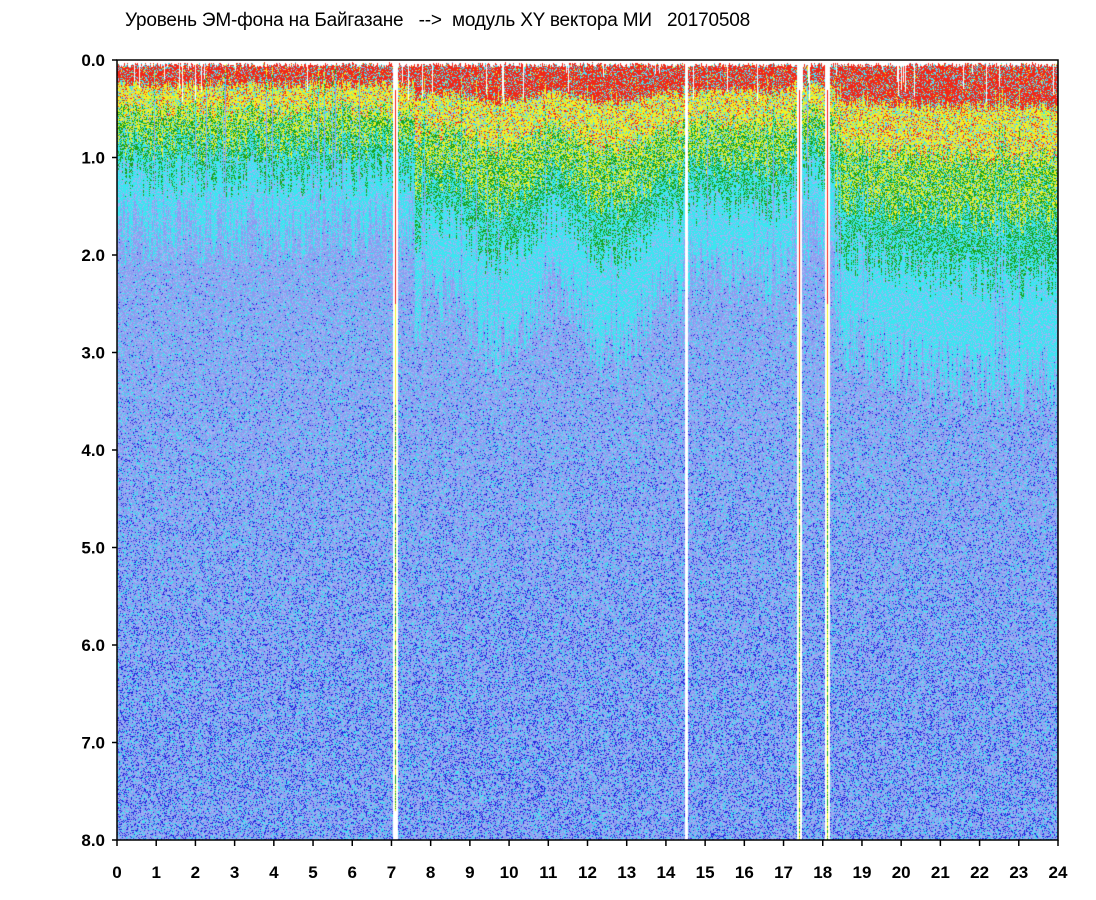  I want to click on x-tick-label: 8, so click(430, 872).